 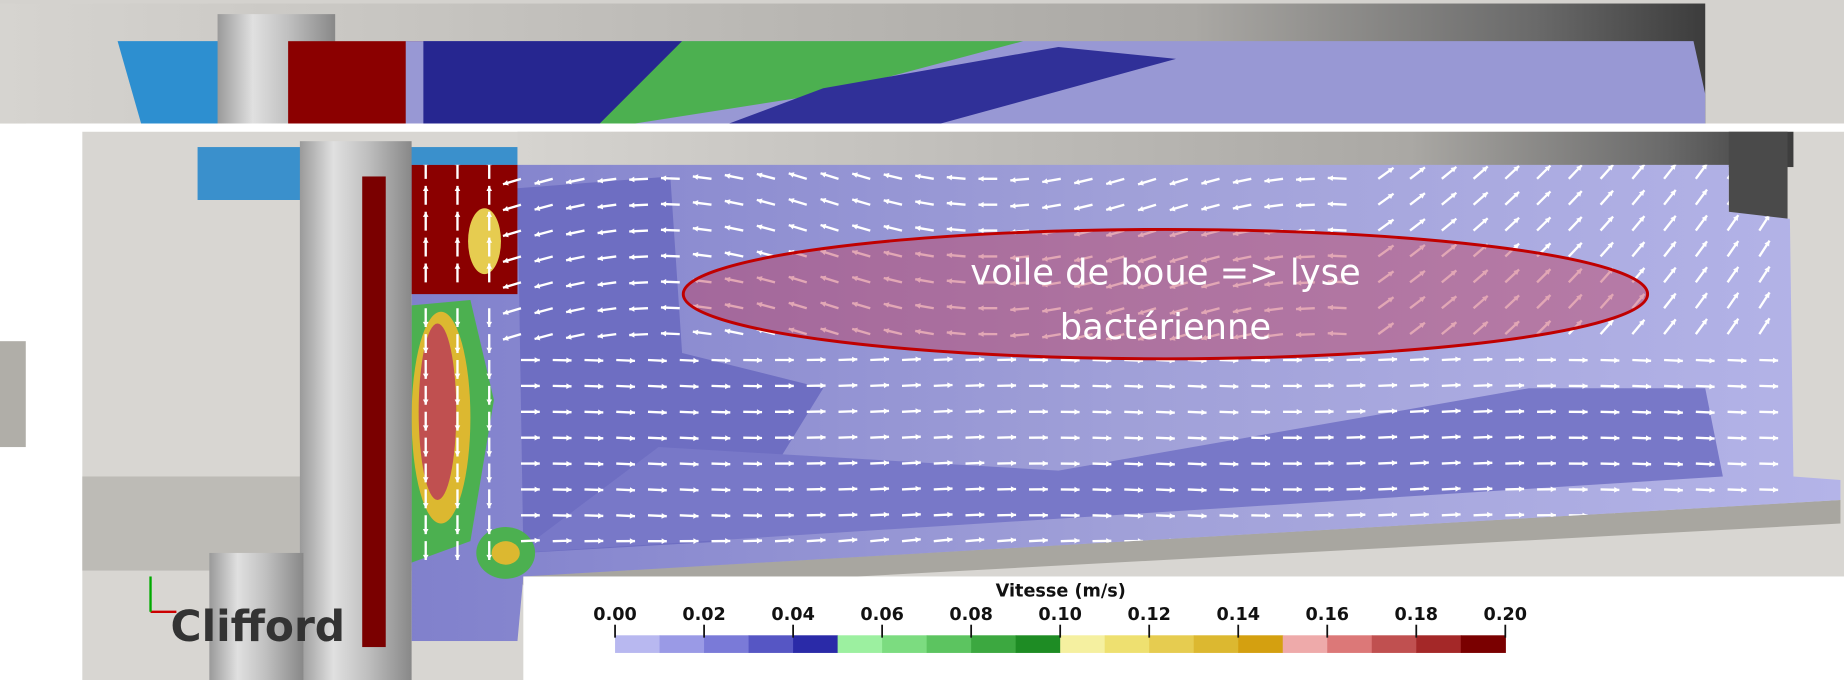 What do you see at coordinates (1165, 273) in the screenshot?
I see `annotation-line: voile de boue => lyse` at bounding box center [1165, 273].